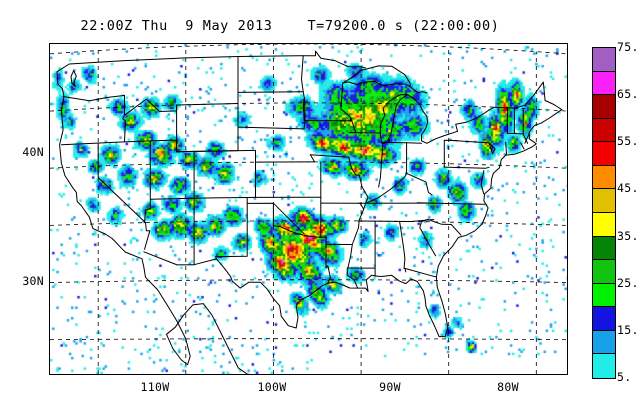  I want to click on colorbar-label-15: 15., so click(628, 329).